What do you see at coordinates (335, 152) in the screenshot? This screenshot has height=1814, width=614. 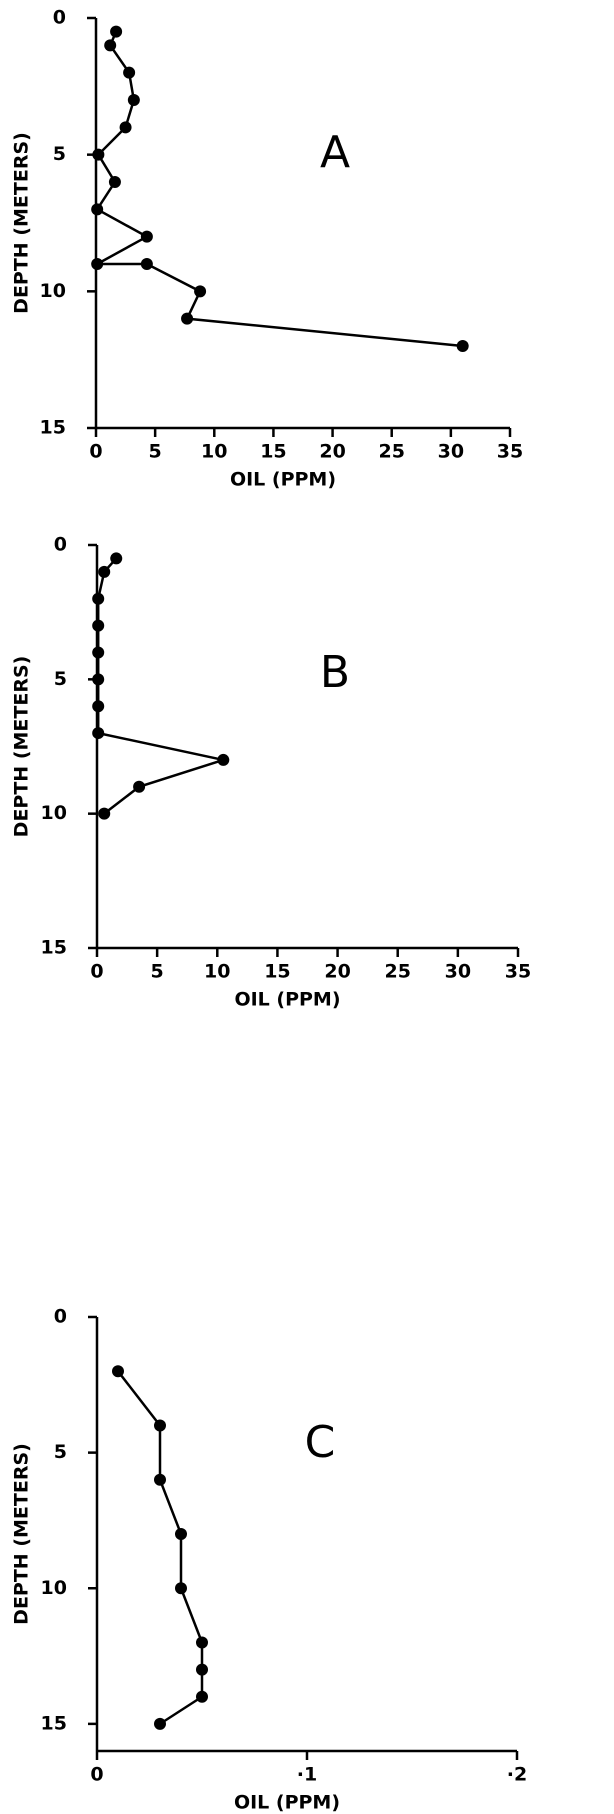 I see `panel-label: A` at bounding box center [335, 152].